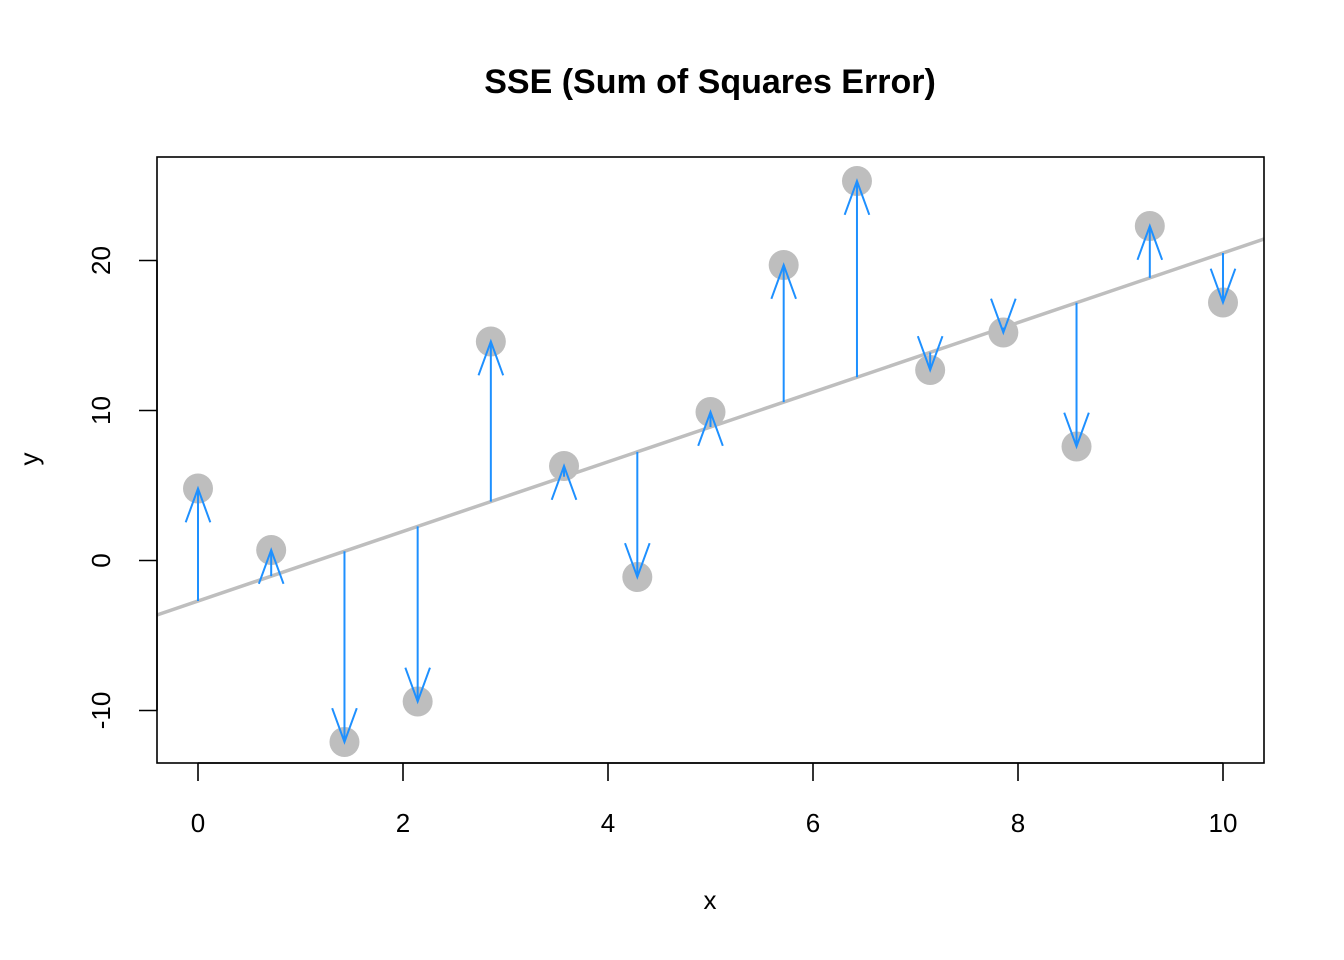  I want to click on x-tick-label-0: 0, so click(198, 823).